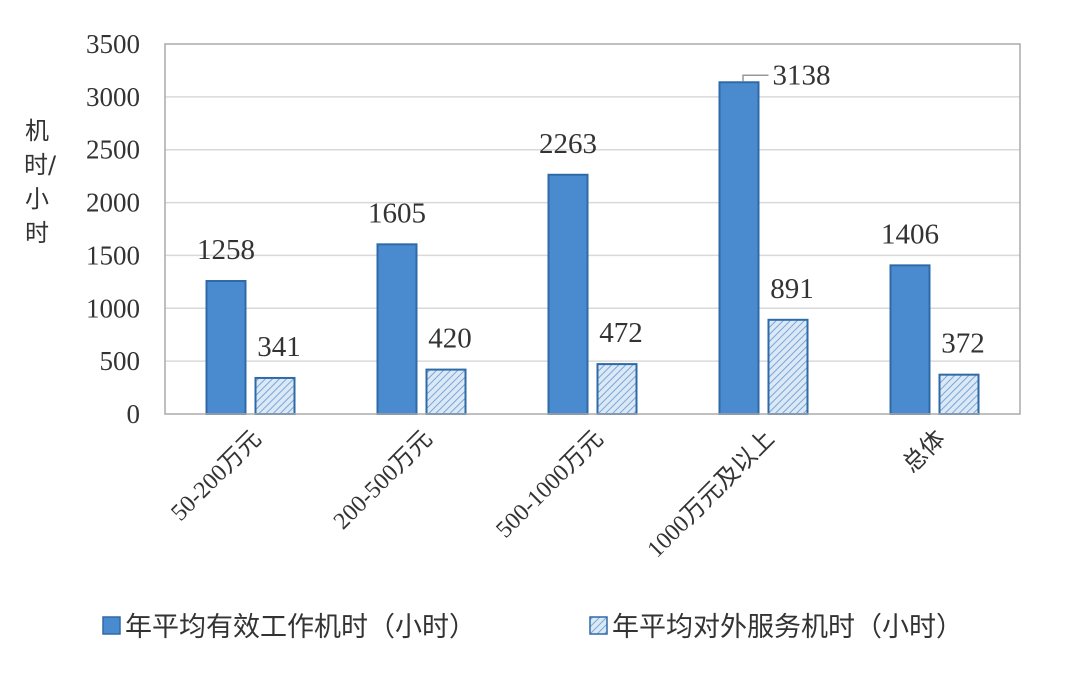  I want to click on x-tick-label: 50-200万元, so click(216, 476).